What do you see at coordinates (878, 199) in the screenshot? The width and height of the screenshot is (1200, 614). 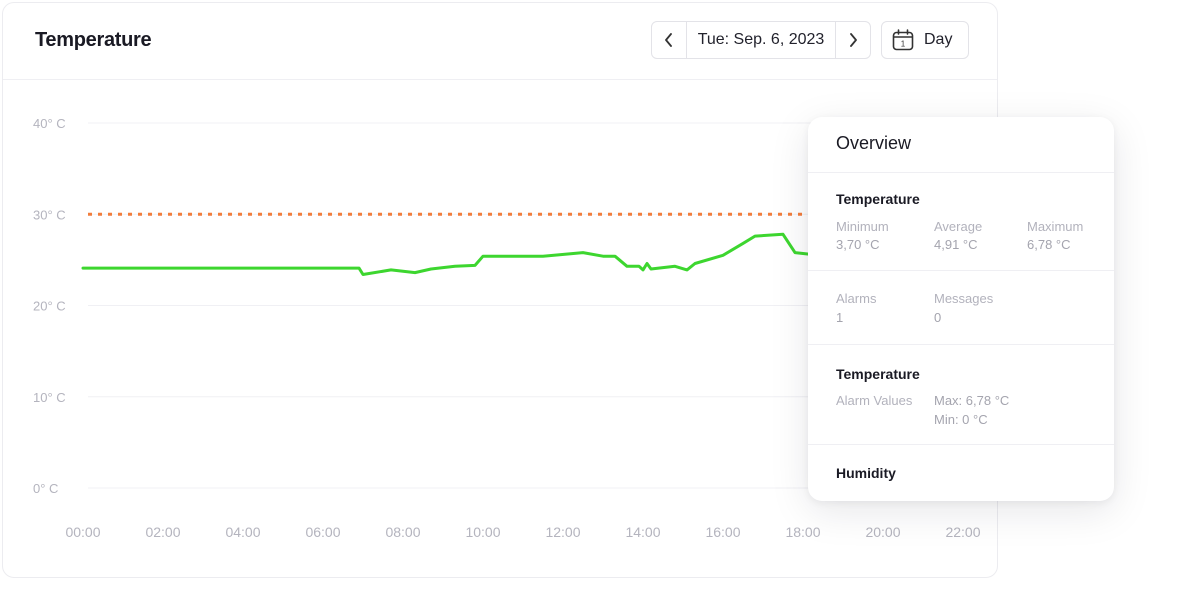 I see `temperature-section-title: Temperature` at bounding box center [878, 199].